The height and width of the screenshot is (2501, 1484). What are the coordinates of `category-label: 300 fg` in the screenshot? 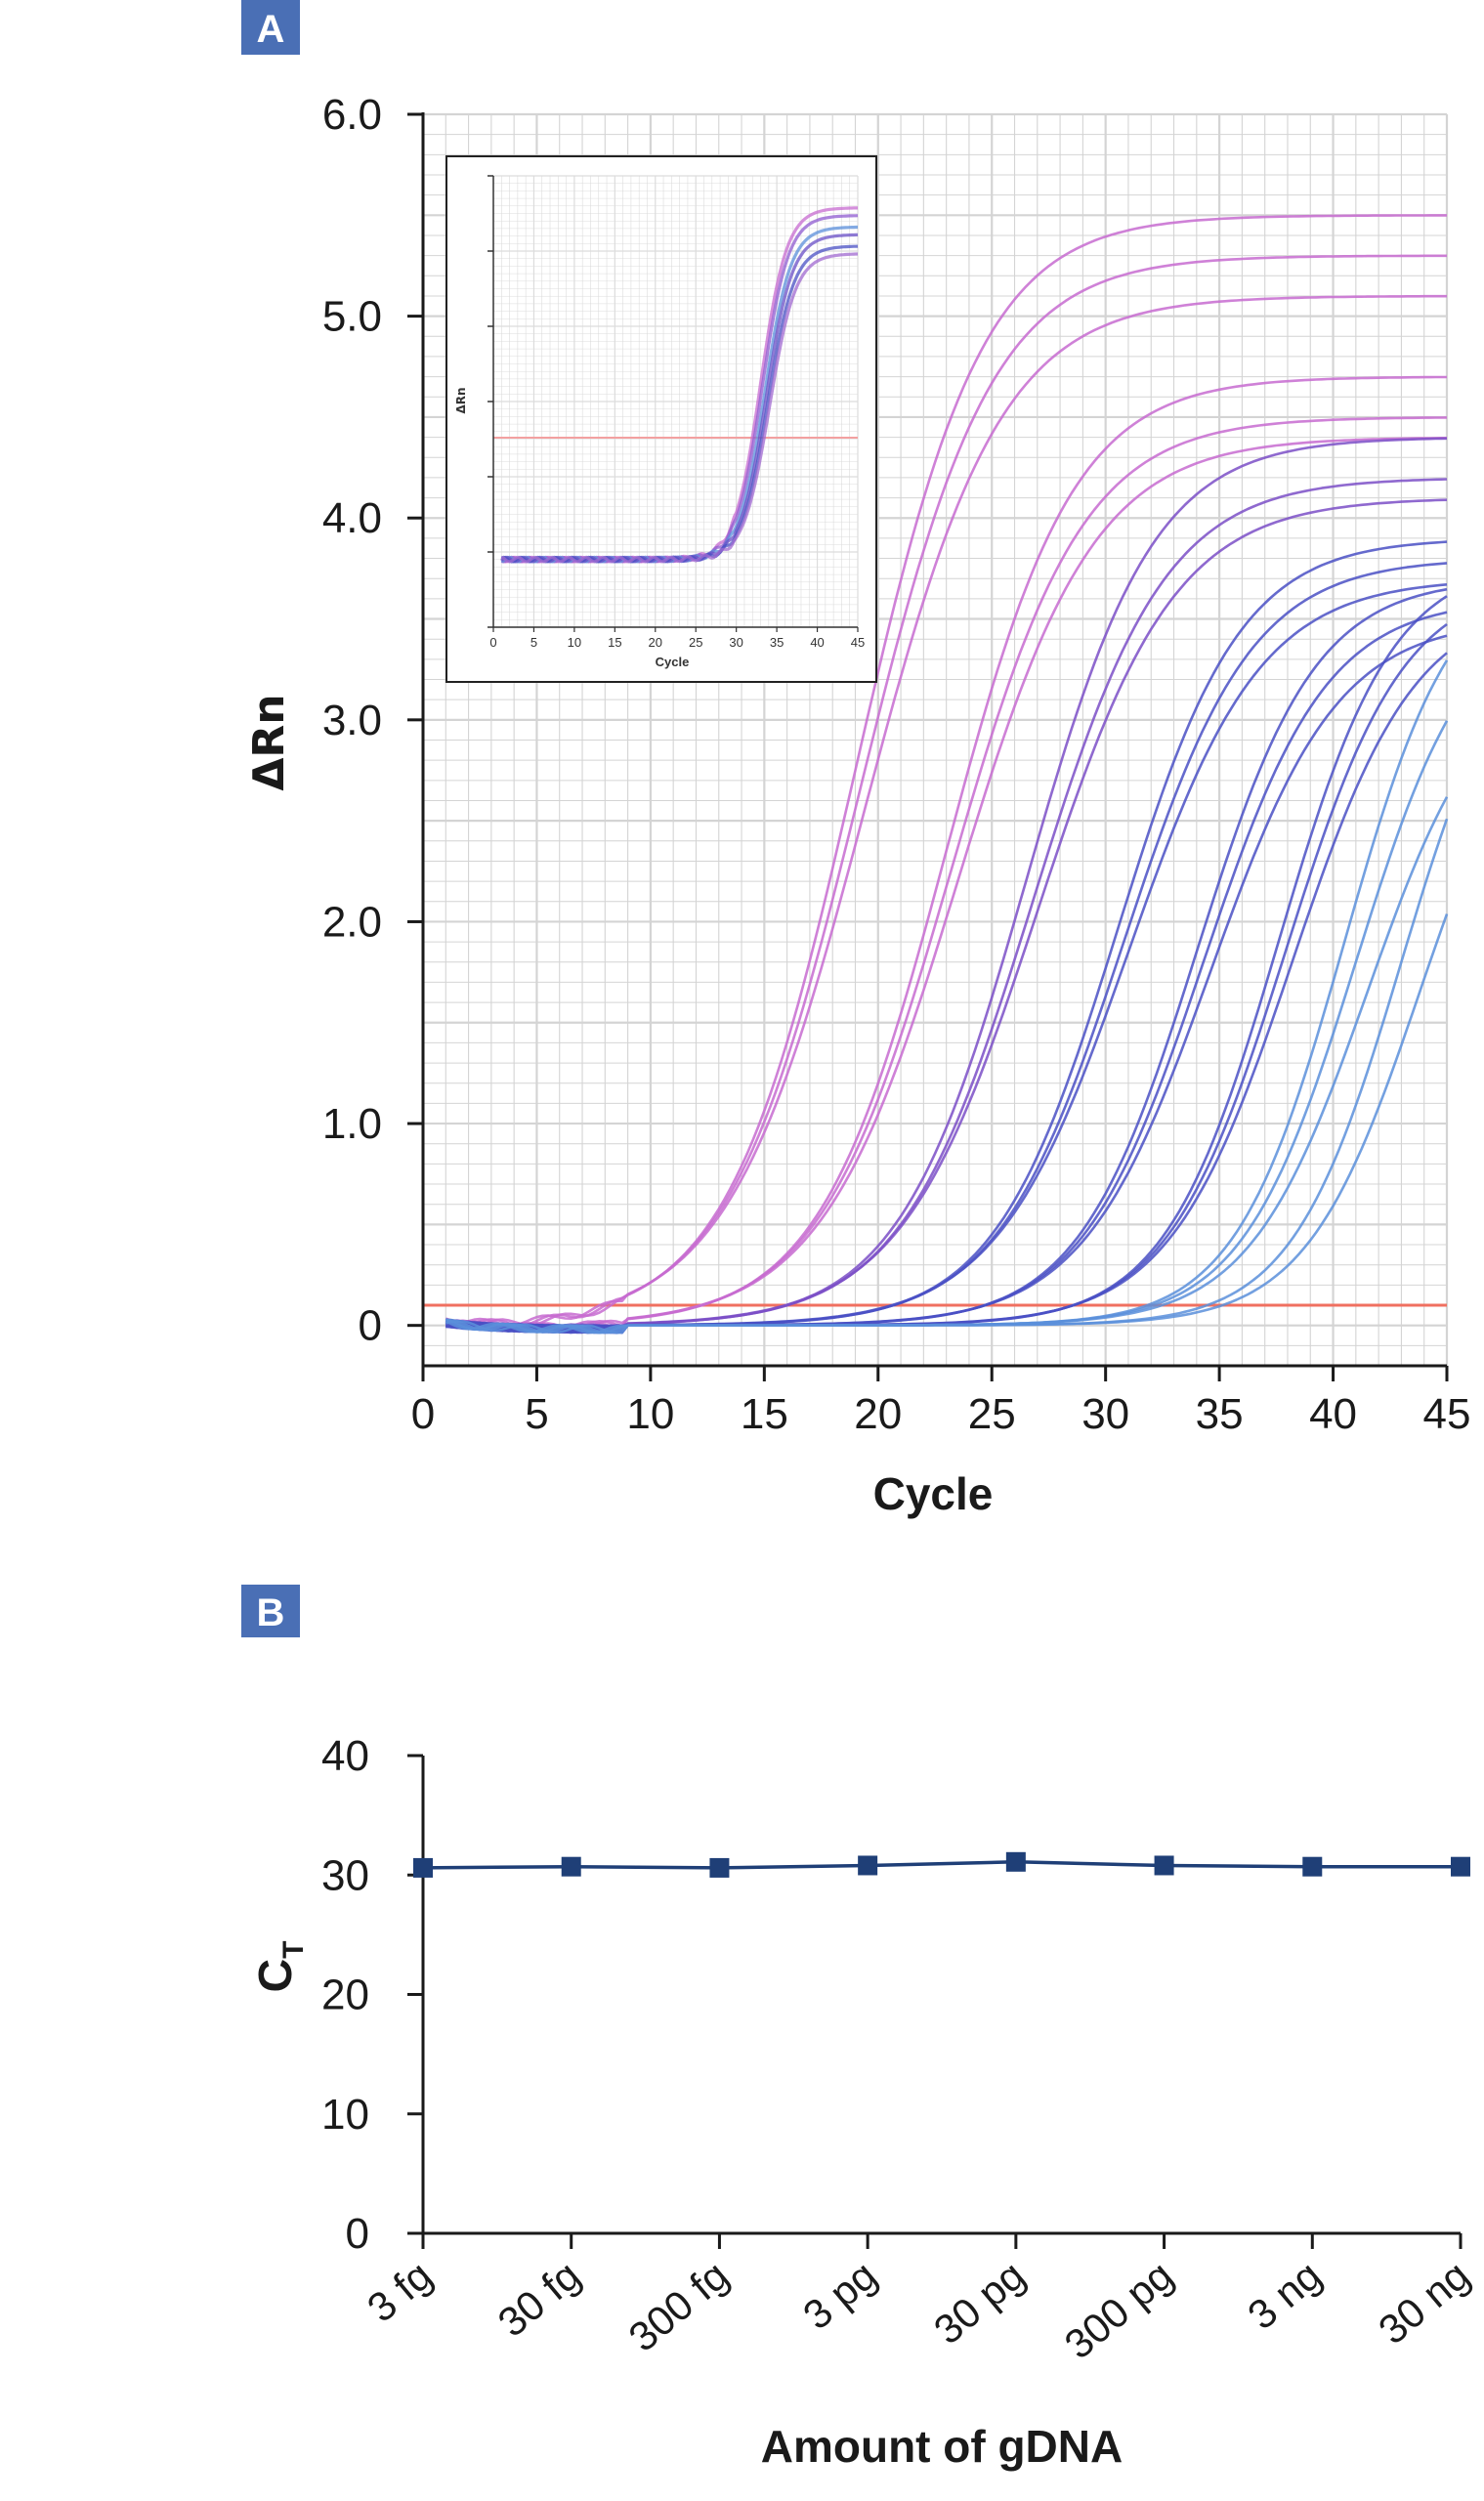 It's located at (679, 2306).